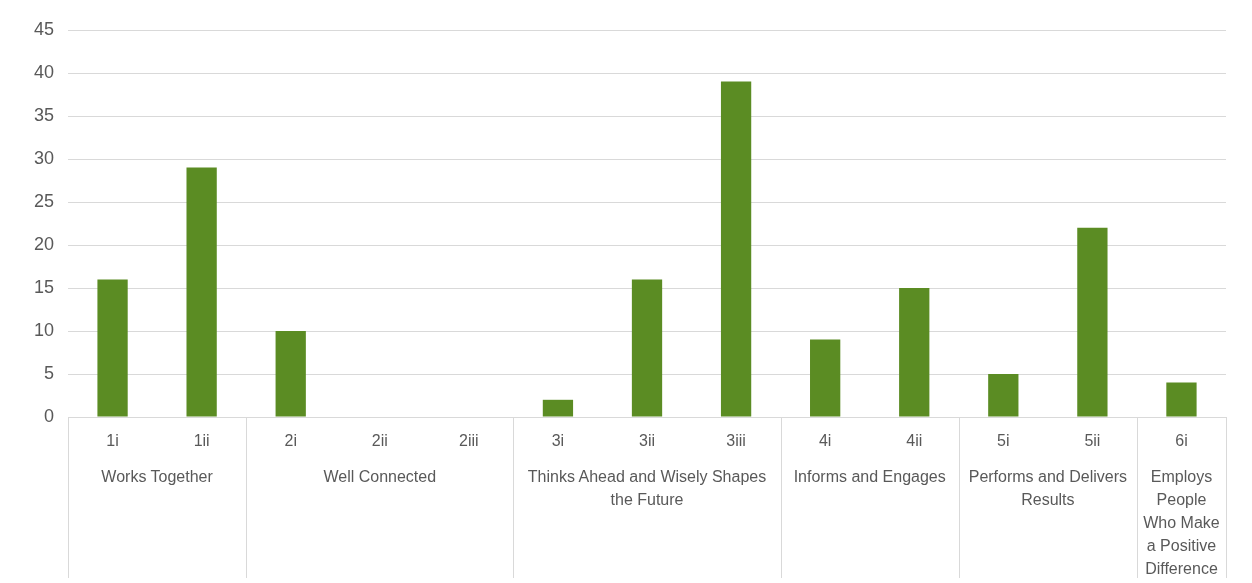 This screenshot has width=1252, height=583. What do you see at coordinates (825, 441) in the screenshot?
I see `x-tick-label: 4i` at bounding box center [825, 441].